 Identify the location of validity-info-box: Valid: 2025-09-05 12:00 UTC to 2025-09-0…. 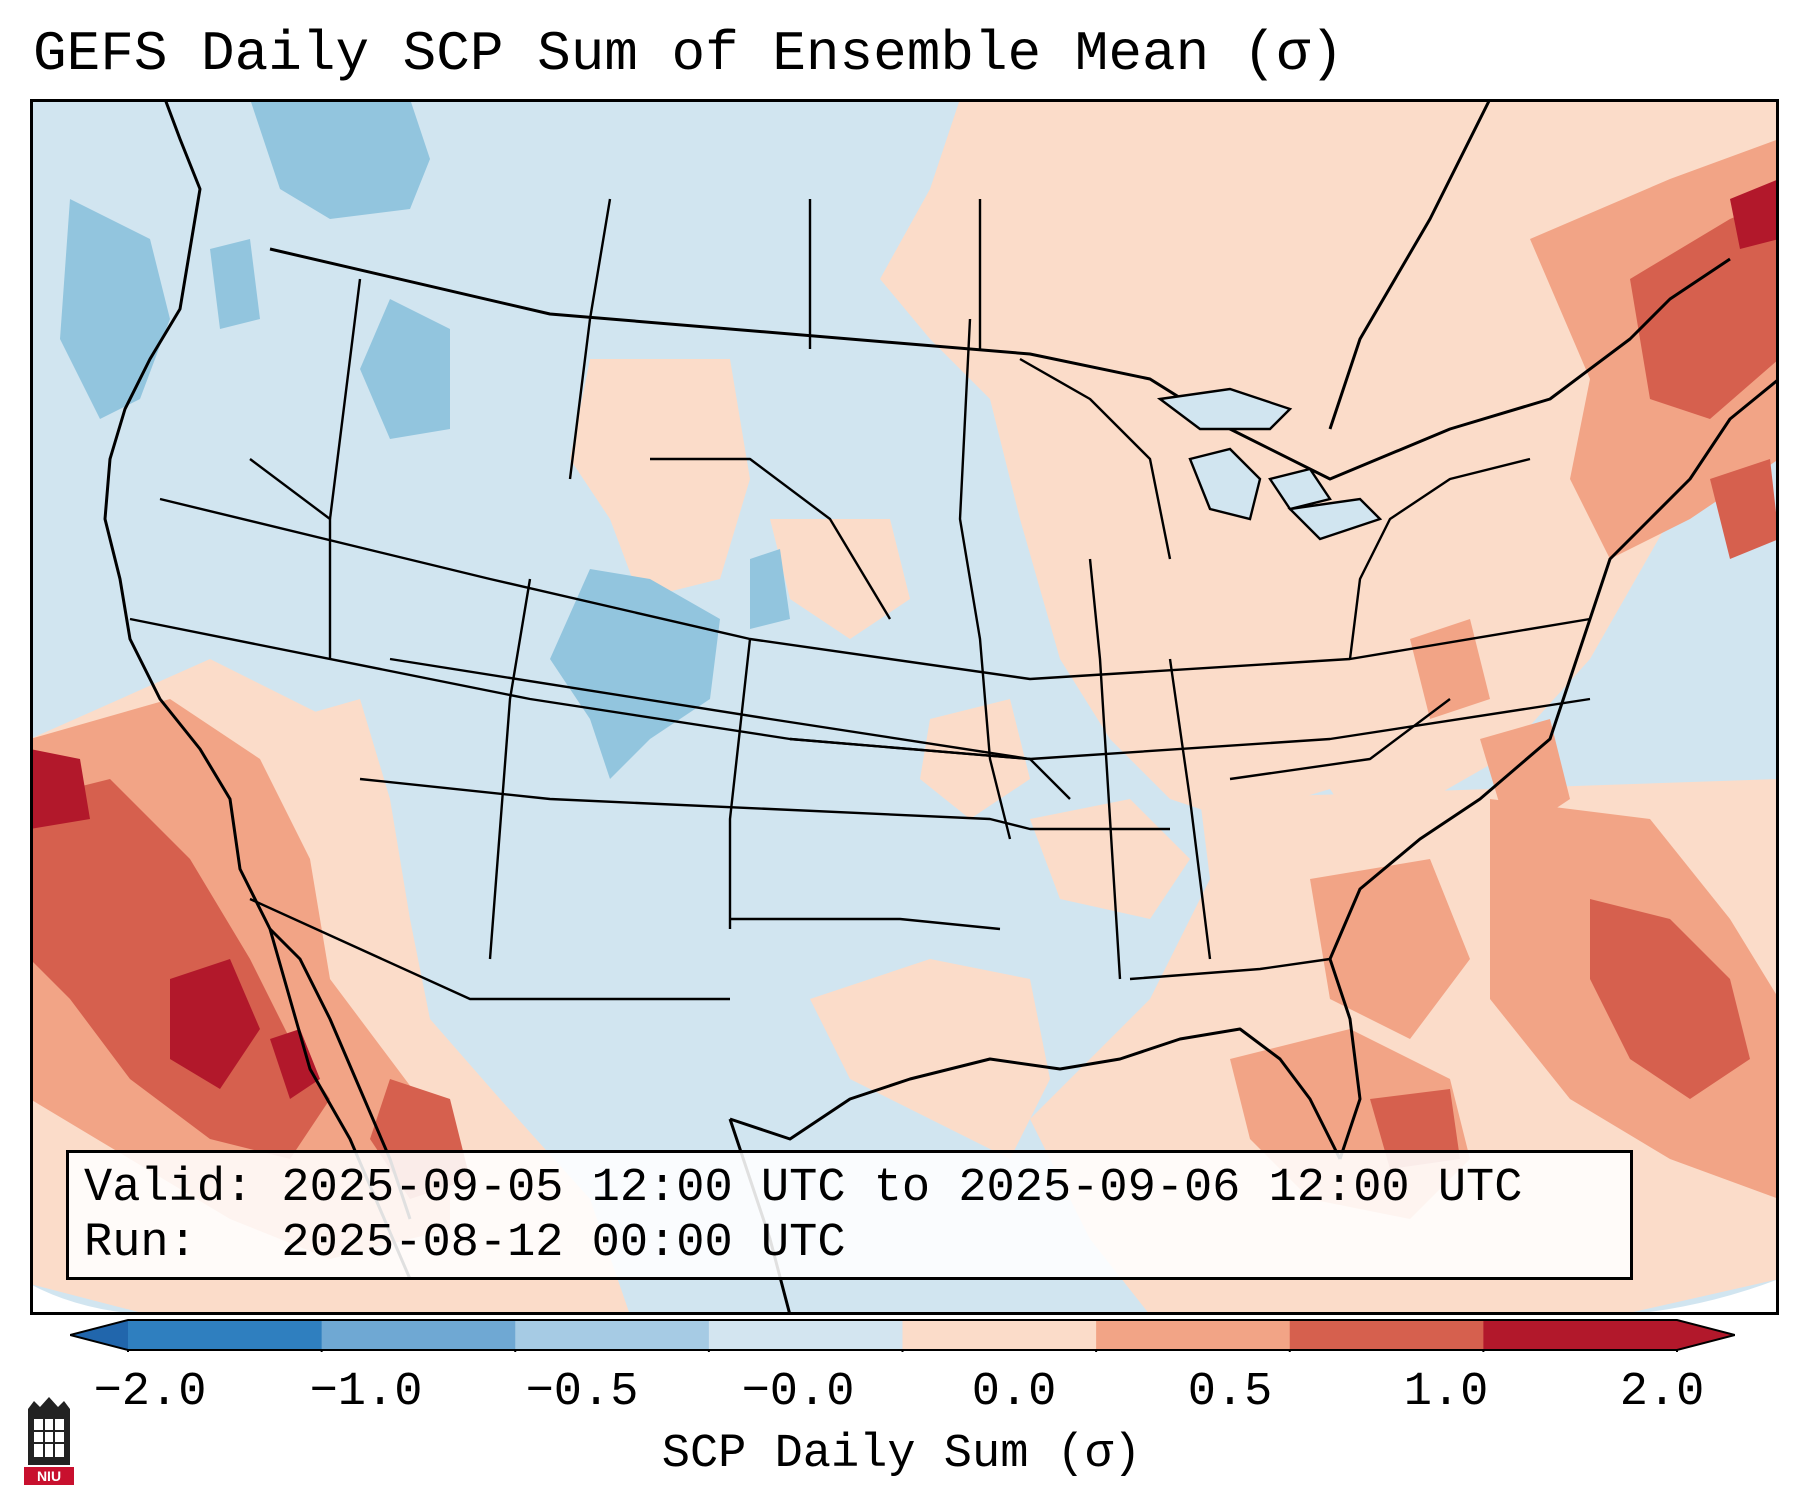
(849, 1215).